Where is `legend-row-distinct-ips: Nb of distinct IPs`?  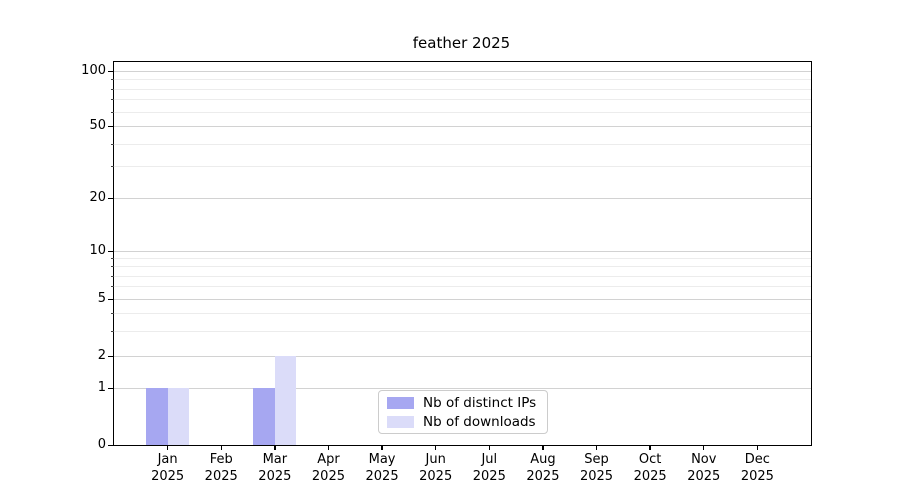
legend-row-distinct-ips: Nb of distinct IPs is located at coordinates (463, 403).